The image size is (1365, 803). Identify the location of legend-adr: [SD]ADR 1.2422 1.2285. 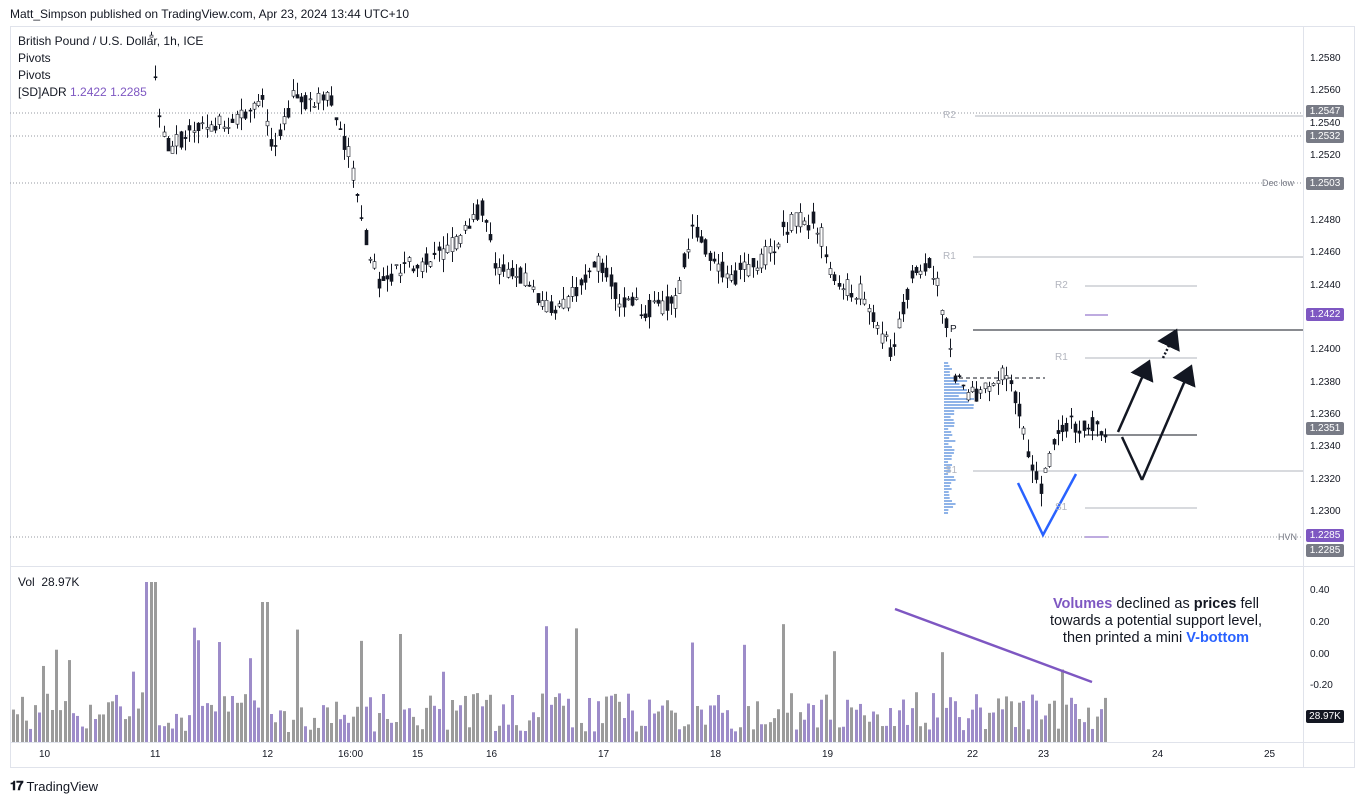
(82, 92).